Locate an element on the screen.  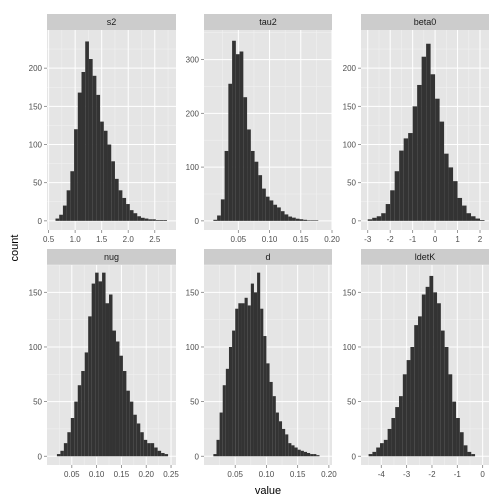
facet-strip-label-tau2: tau2 is located at coordinates (268, 22).